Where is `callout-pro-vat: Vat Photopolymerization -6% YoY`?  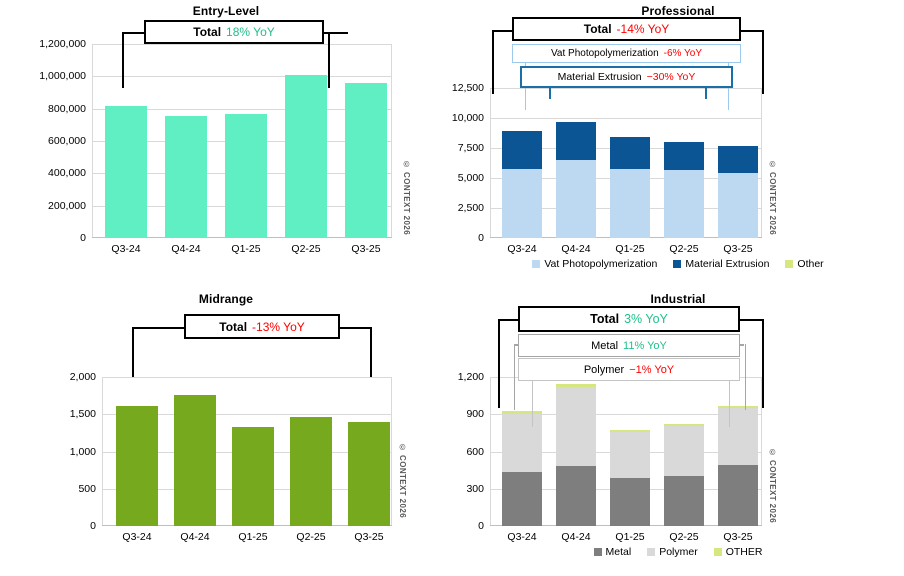
callout-pro-vat: Vat Photopolymerization -6% YoY is located at coordinates (626, 53).